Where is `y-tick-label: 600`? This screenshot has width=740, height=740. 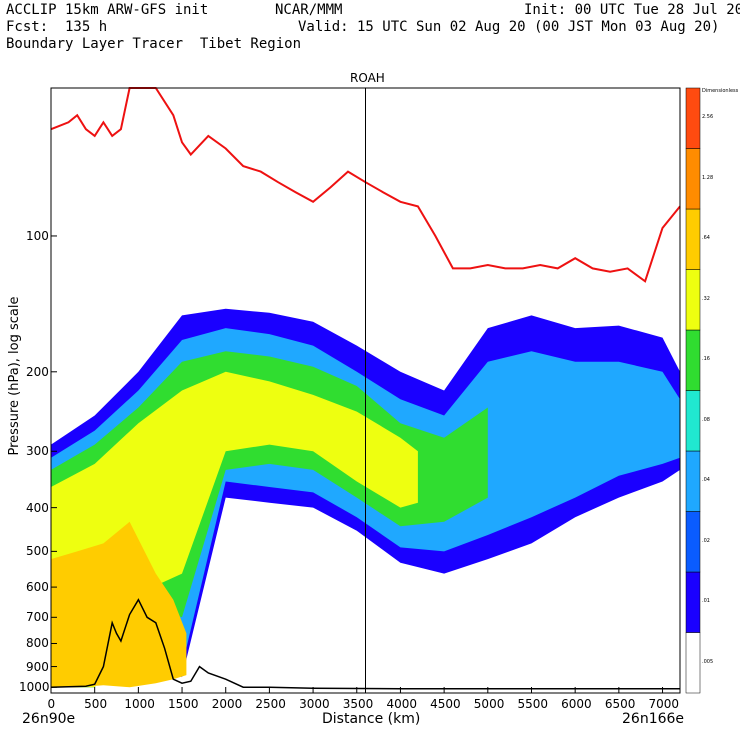
y-tick-label: 600 is located at coordinates (37, 587).